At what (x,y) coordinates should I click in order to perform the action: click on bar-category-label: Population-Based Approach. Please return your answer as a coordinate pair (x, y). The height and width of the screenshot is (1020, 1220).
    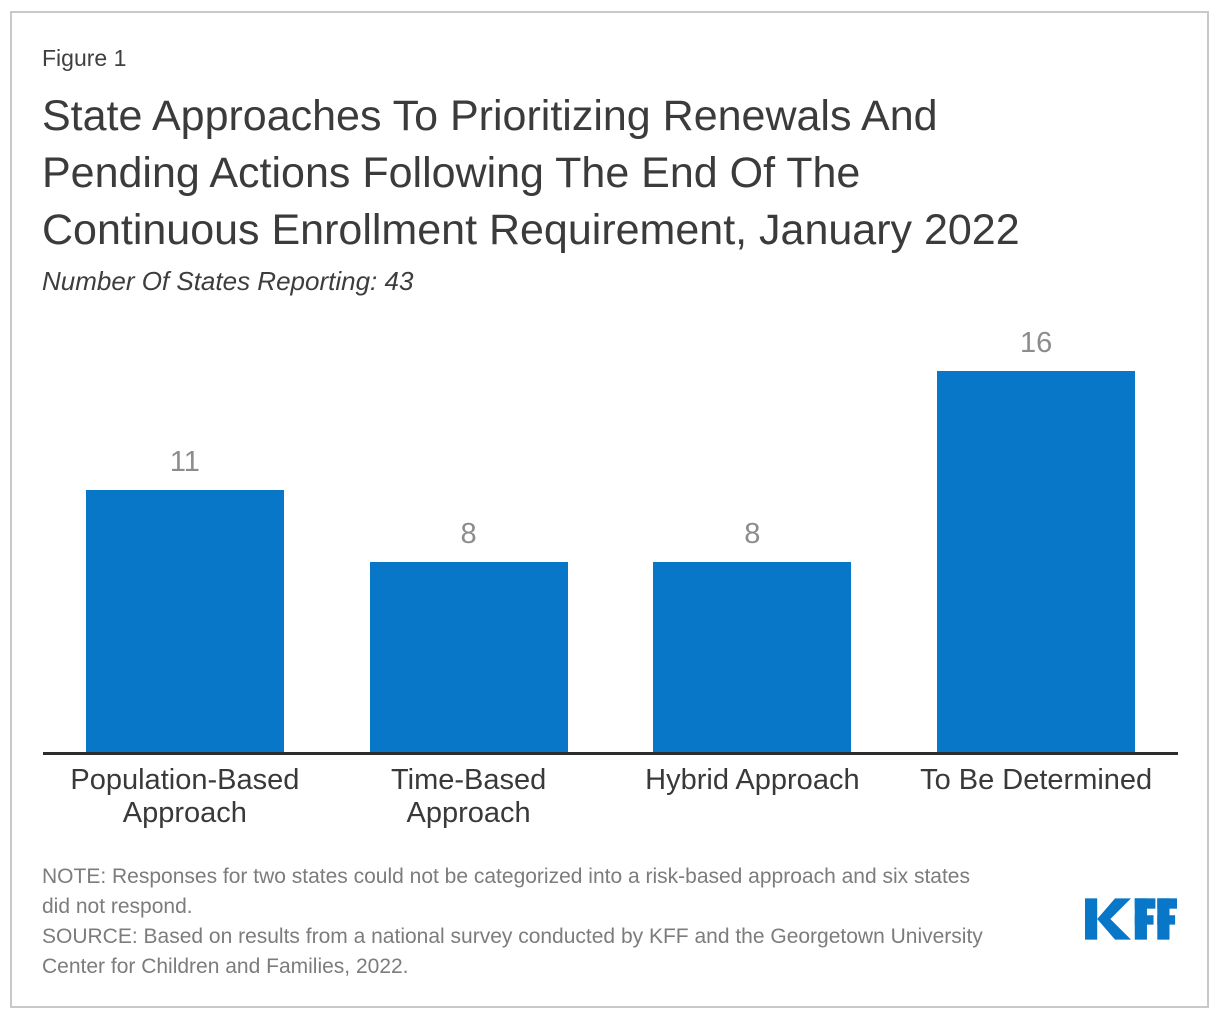
    Looking at the image, I should click on (185, 796).